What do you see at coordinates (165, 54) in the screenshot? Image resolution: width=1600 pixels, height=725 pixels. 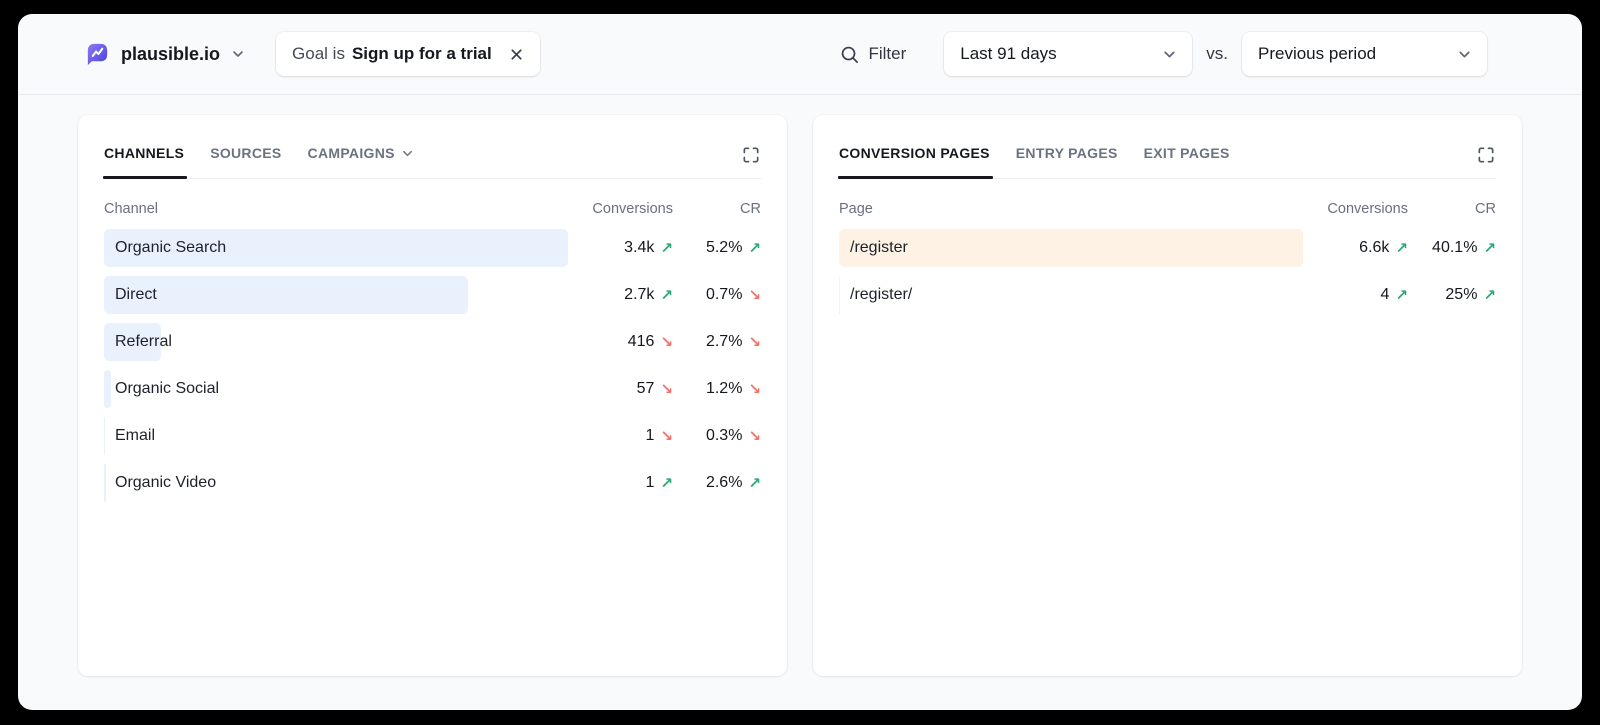 I see `site-selector: plausible.io` at bounding box center [165, 54].